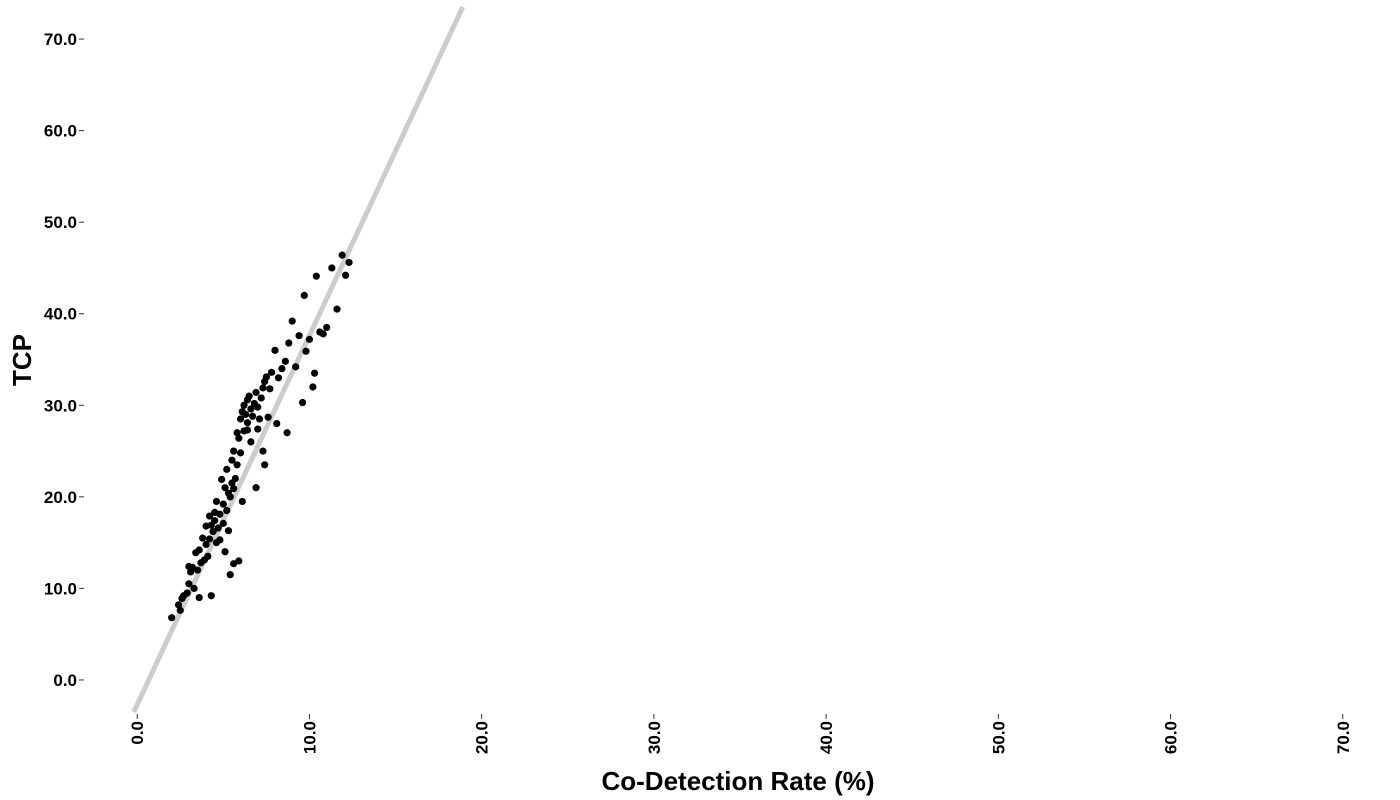 This screenshot has height=800, width=1400. What do you see at coordinates (482, 737) in the screenshot?
I see `x-tick-label: 20.0` at bounding box center [482, 737].